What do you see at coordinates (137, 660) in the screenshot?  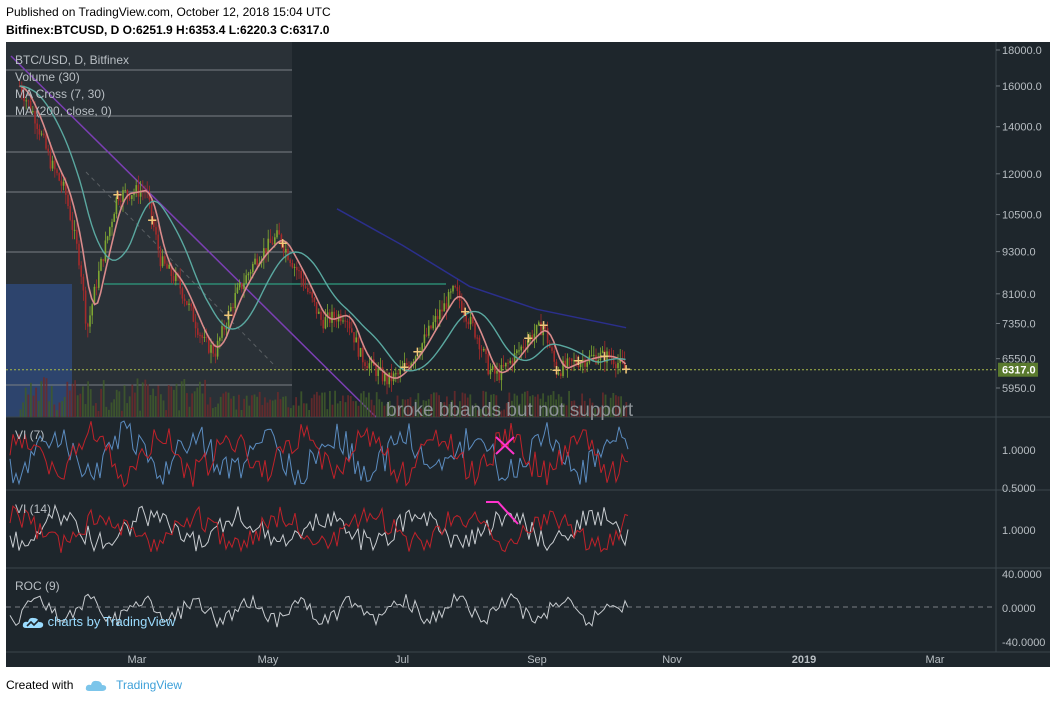 I see `time-tick-label: Mar` at bounding box center [137, 660].